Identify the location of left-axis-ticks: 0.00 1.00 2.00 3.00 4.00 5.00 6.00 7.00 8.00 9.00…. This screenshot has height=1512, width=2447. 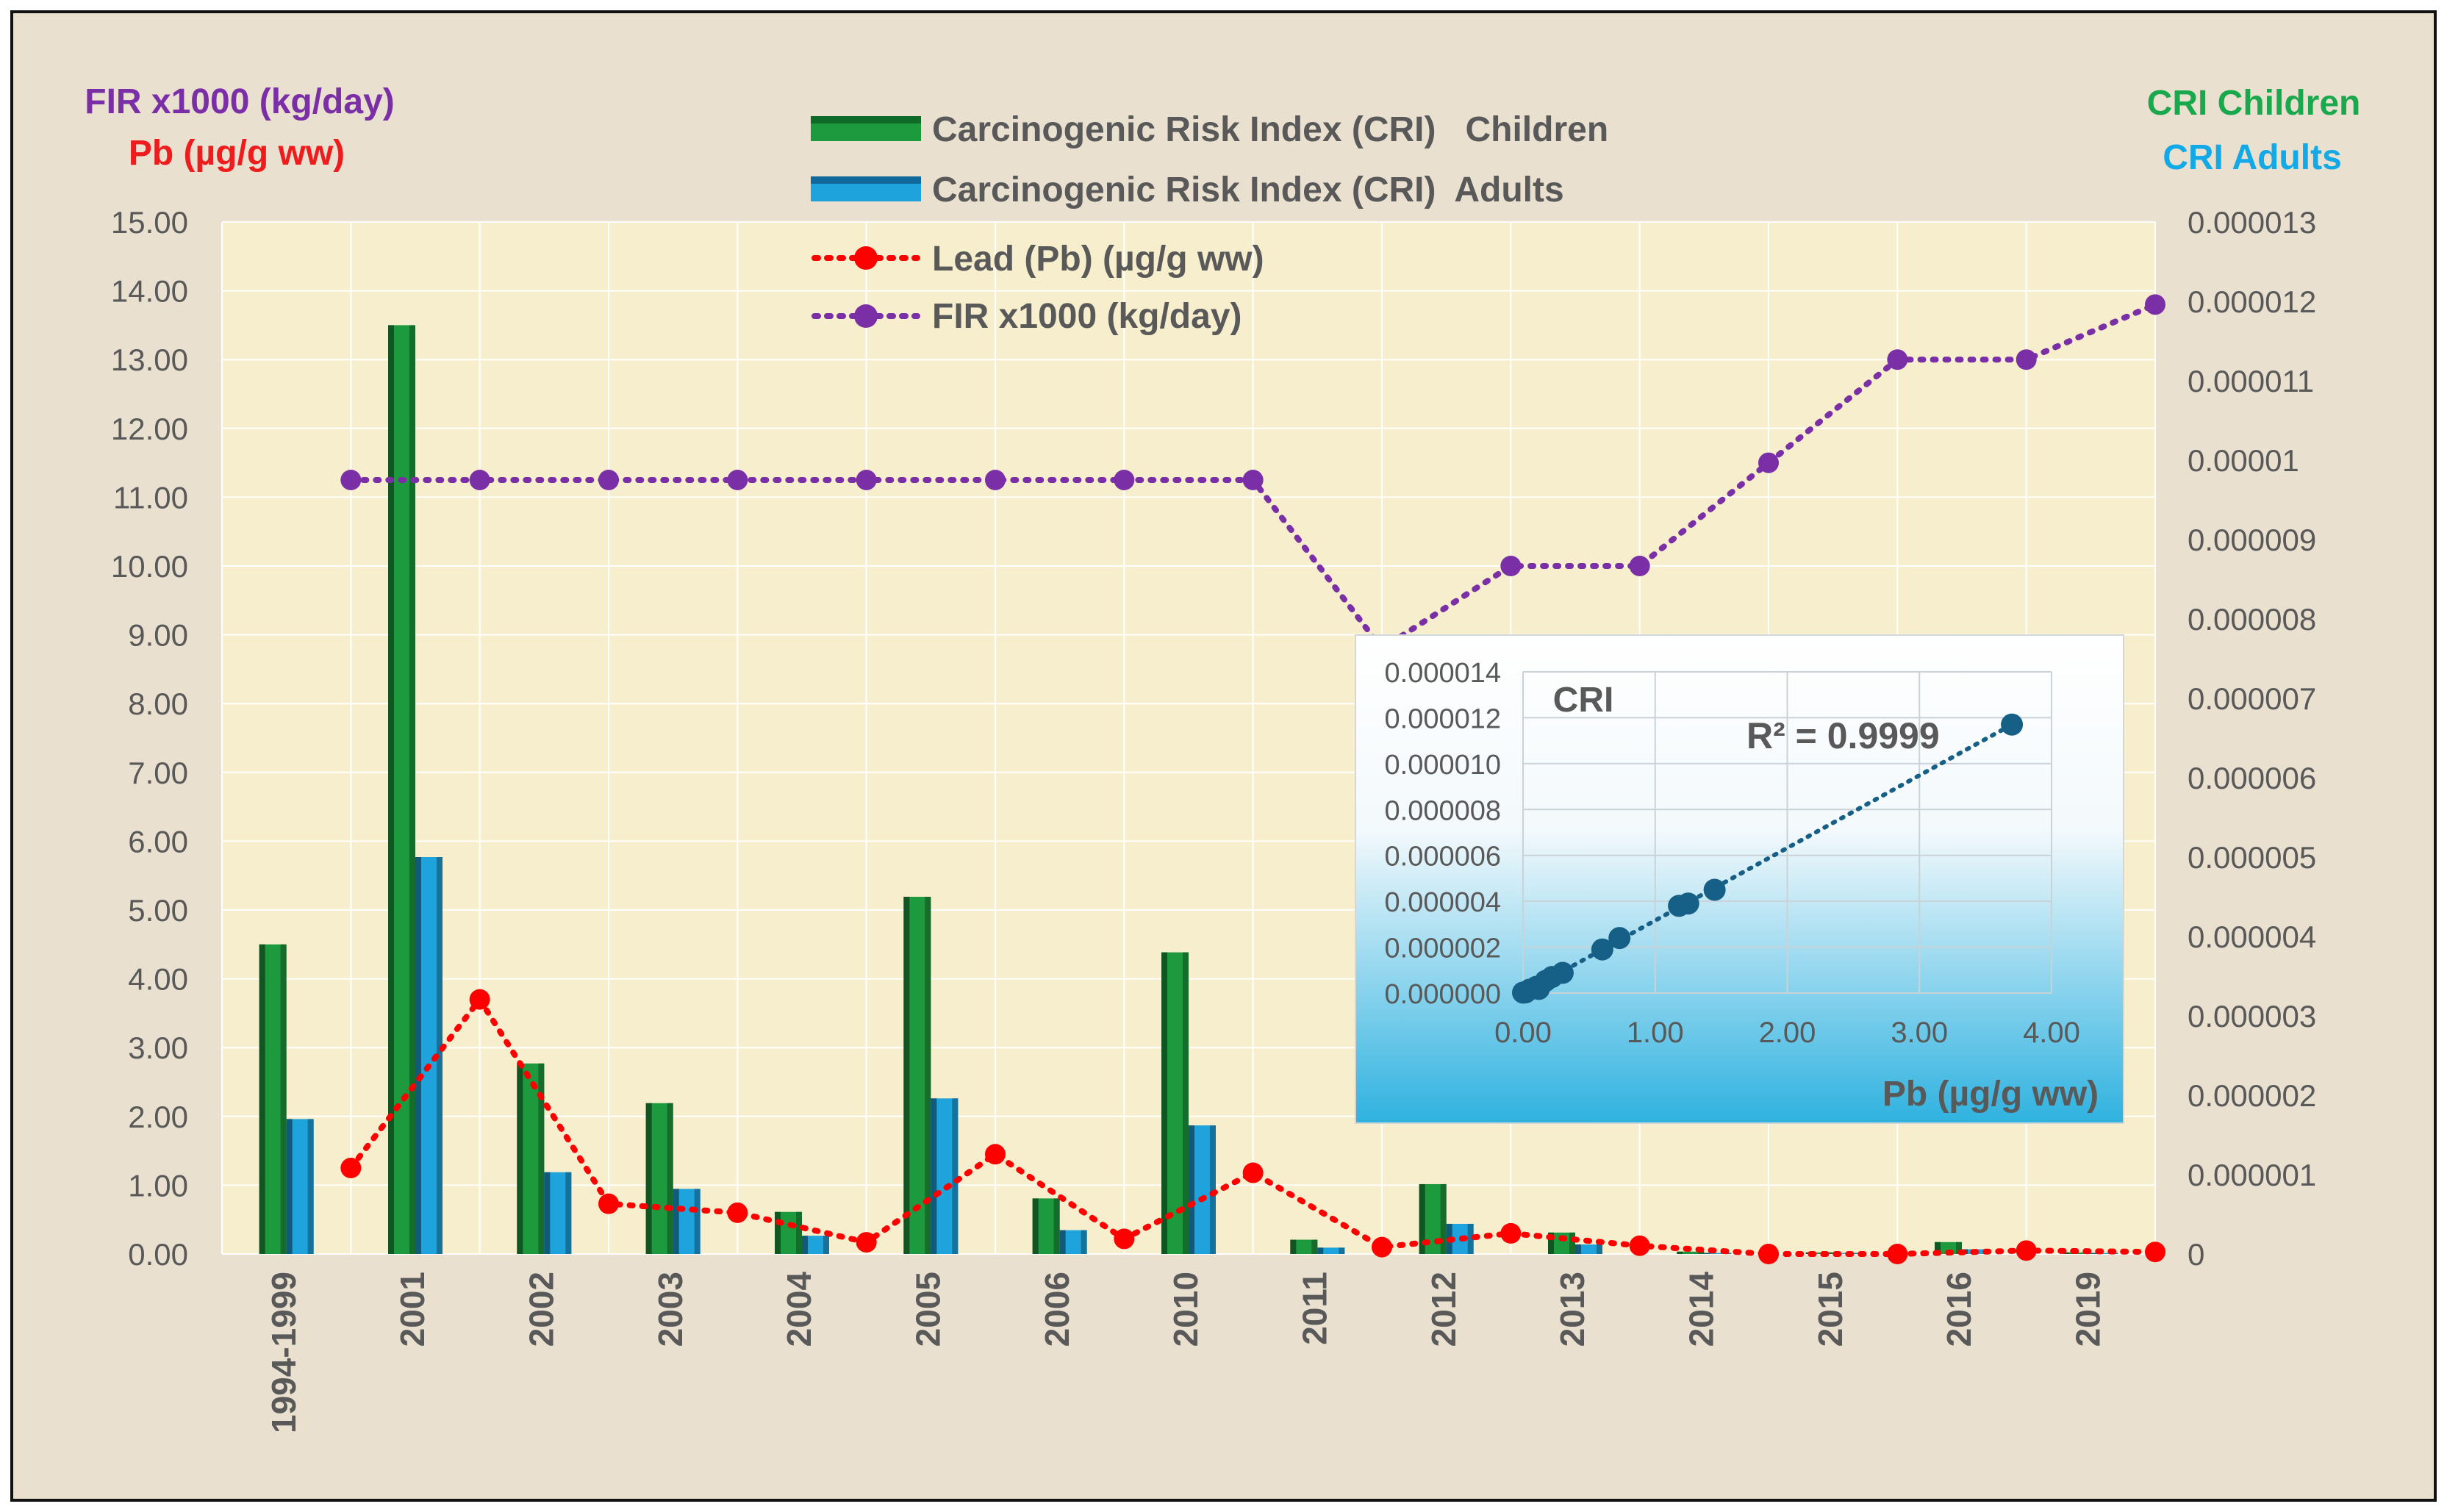
(149, 738).